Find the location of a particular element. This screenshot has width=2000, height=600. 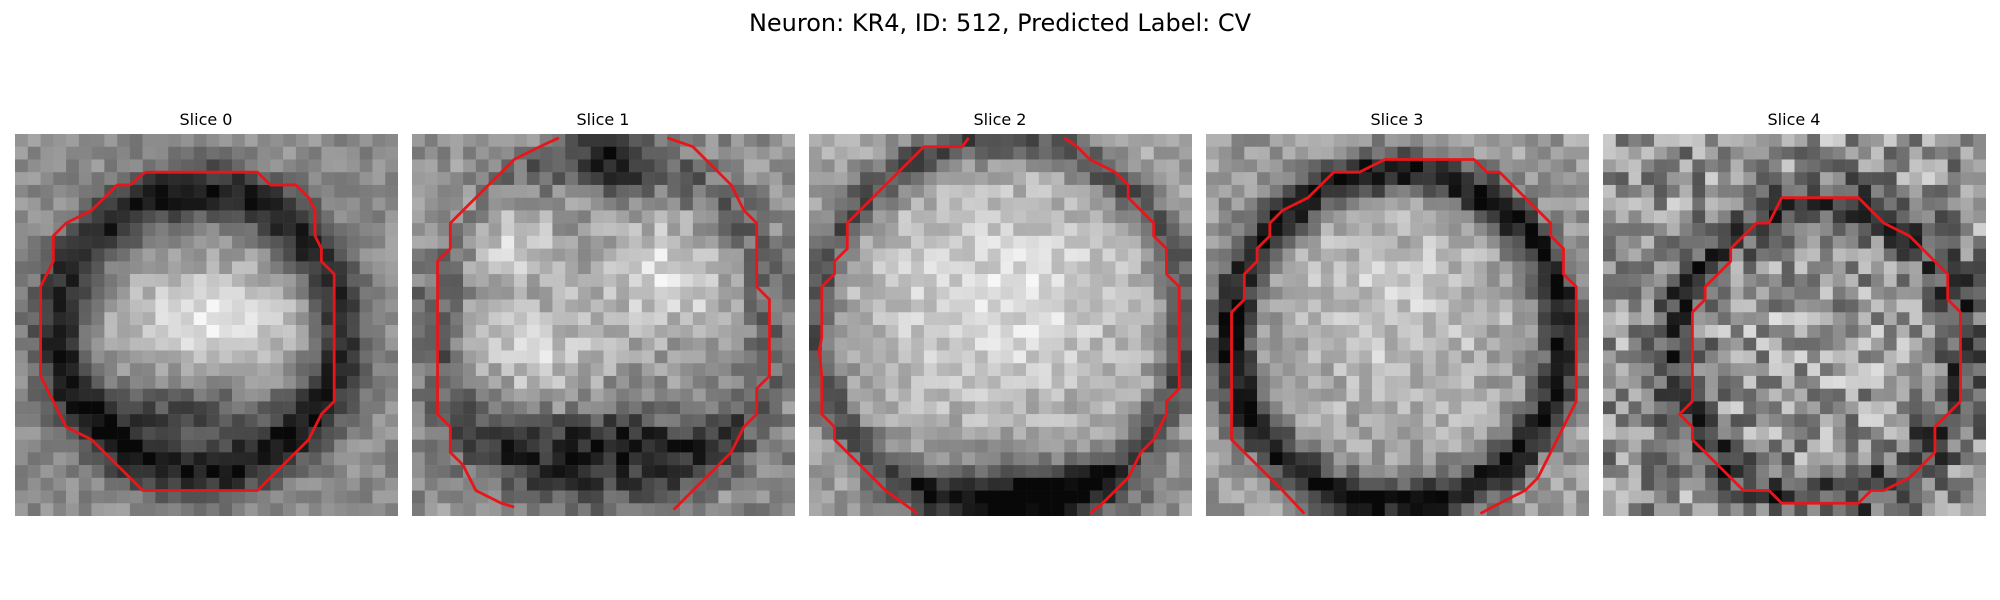

slice-0-title: Slice 0 is located at coordinates (206, 119).